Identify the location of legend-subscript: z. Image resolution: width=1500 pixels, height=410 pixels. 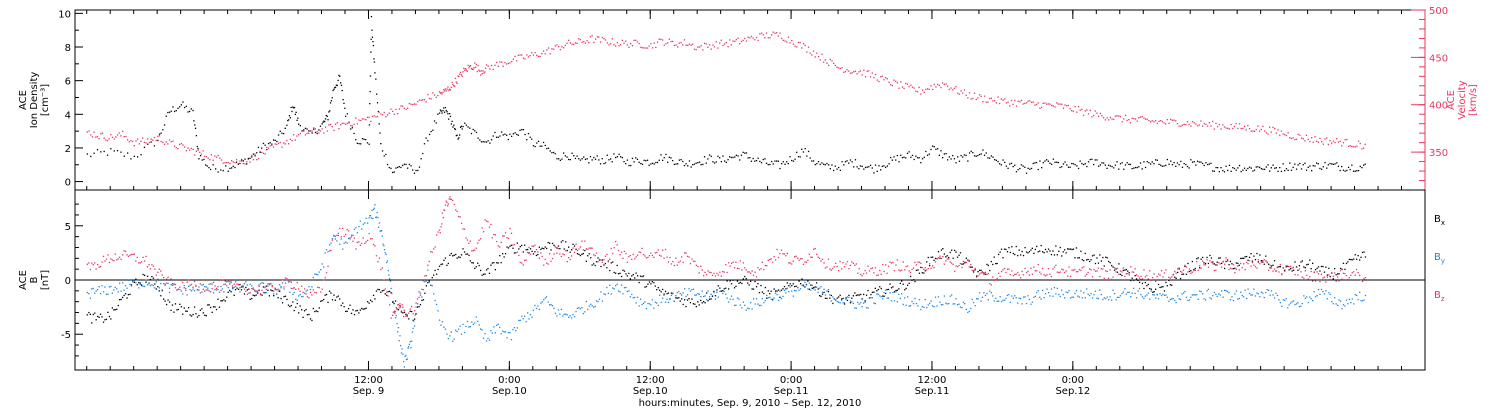
(1443, 299).